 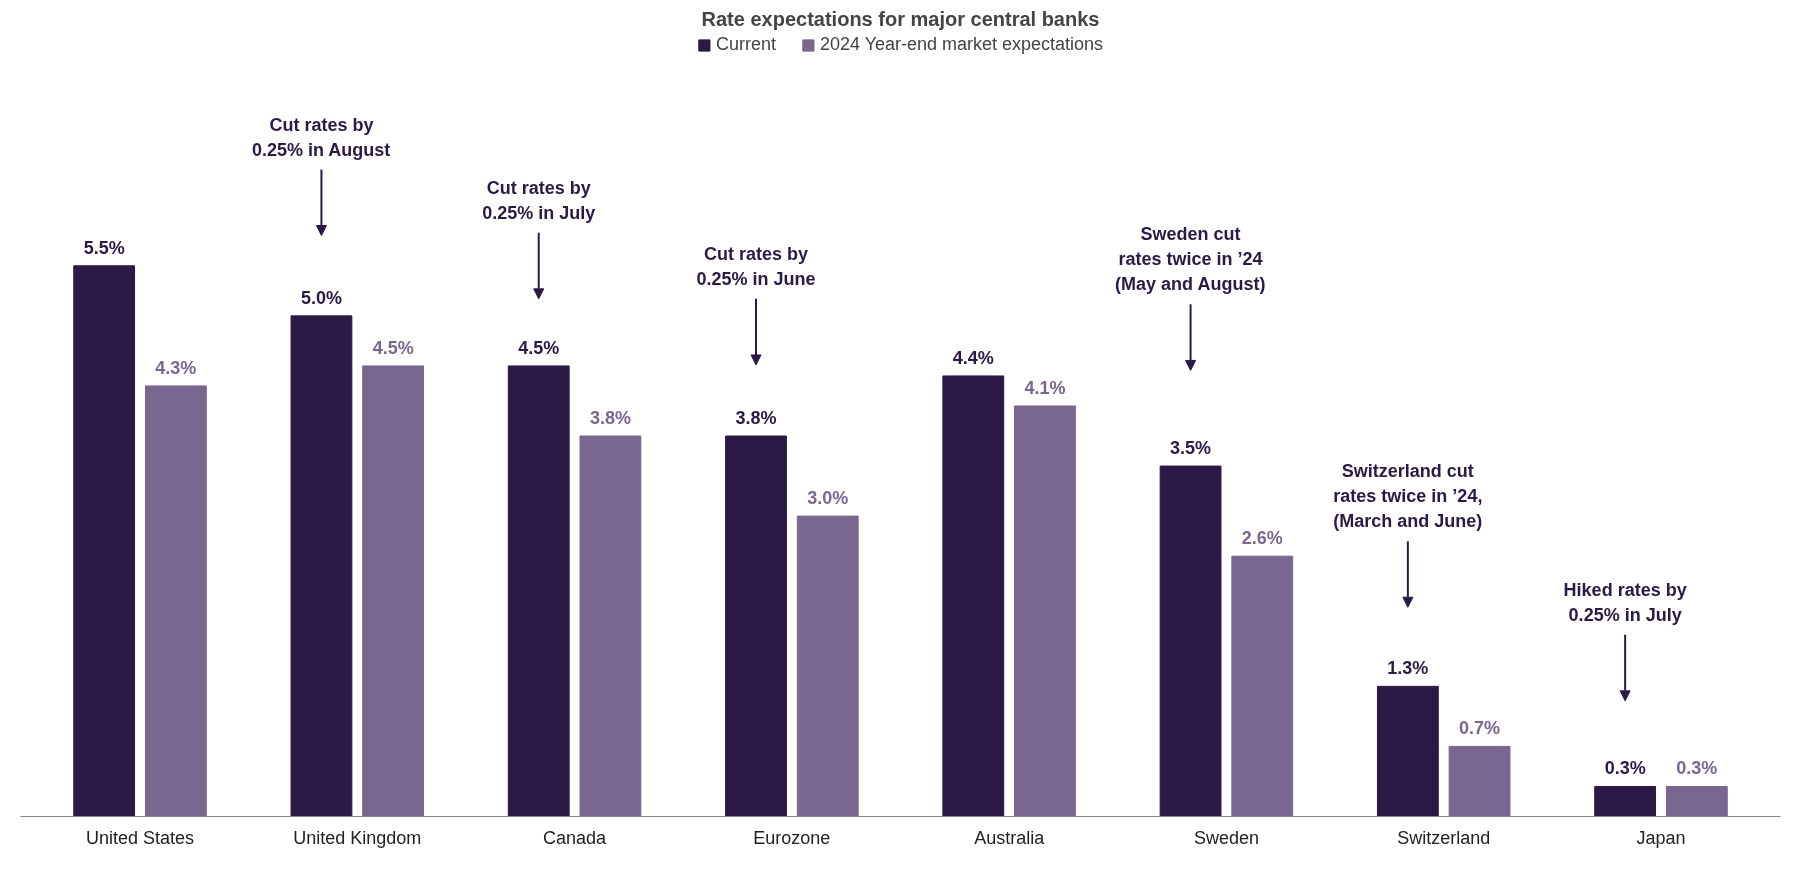 What do you see at coordinates (140, 837) in the screenshot?
I see `x-tick-label: United States` at bounding box center [140, 837].